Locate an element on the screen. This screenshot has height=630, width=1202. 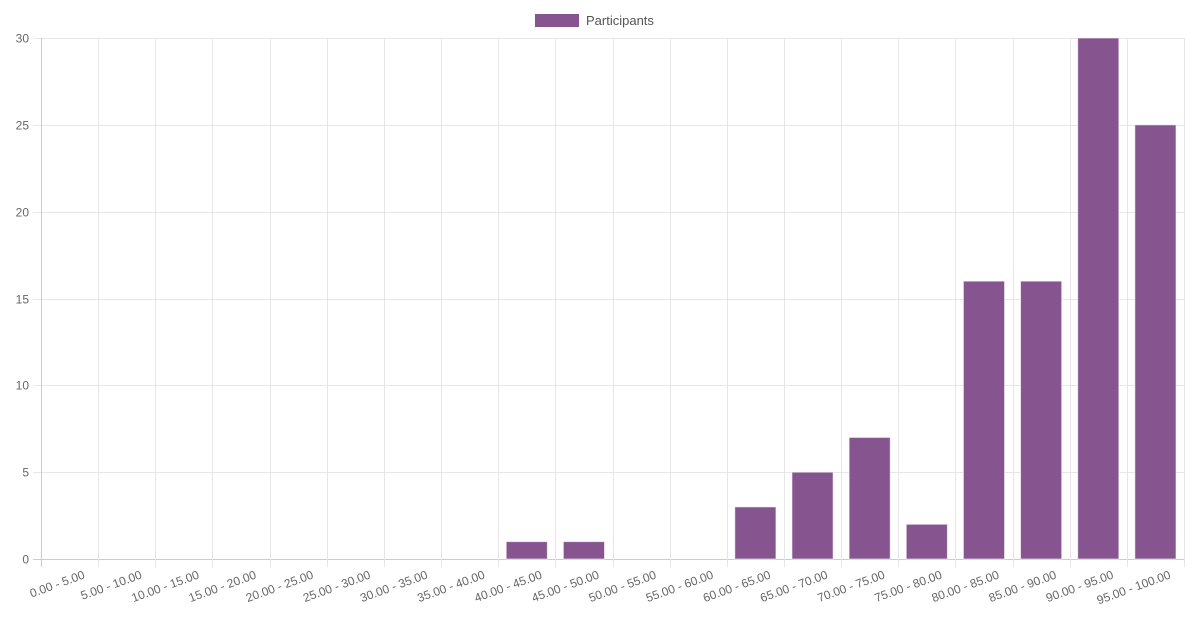
x-tick-label: 0.00 - 5.00 is located at coordinates (57, 584).